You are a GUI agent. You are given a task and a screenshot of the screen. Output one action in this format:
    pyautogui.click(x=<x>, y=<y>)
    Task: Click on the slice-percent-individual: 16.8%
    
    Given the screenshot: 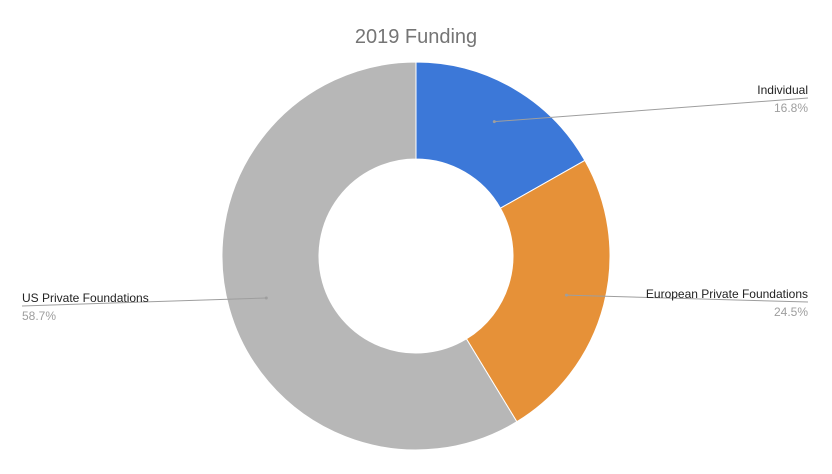 What is the action you would take?
    pyautogui.click(x=791, y=108)
    